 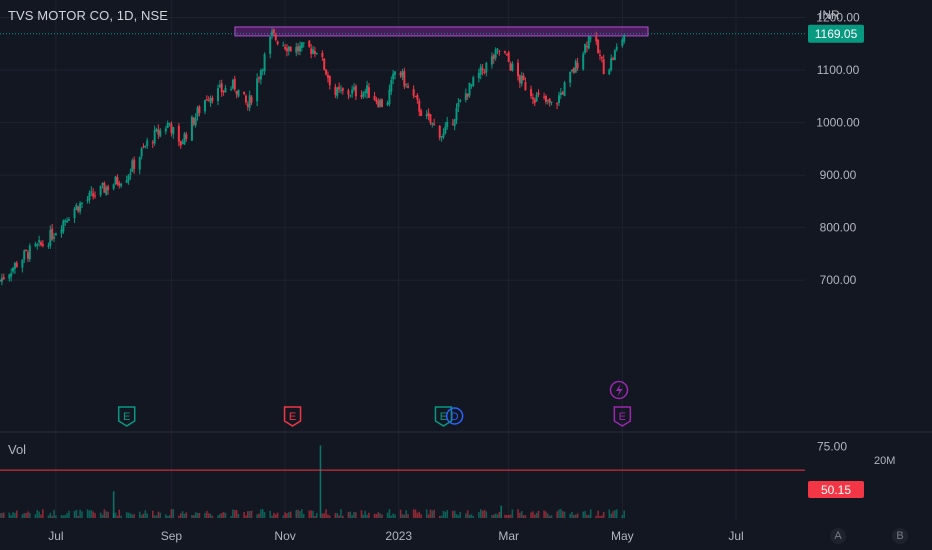 I want to click on time-tick-label: May, so click(x=622, y=536).